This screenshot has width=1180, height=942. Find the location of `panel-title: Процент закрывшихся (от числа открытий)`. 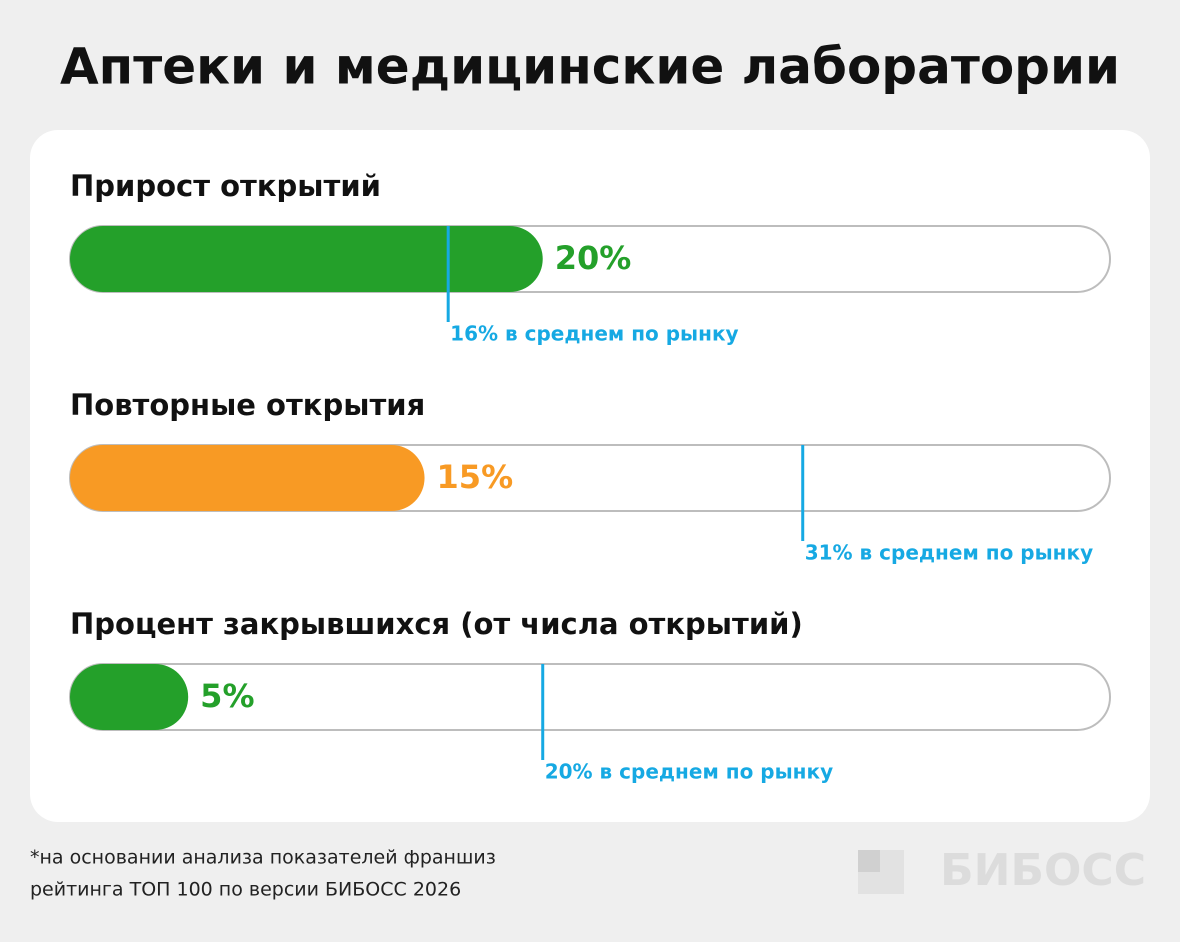

panel-title: Процент закрывшихся (от числа открытий) is located at coordinates (436, 624).